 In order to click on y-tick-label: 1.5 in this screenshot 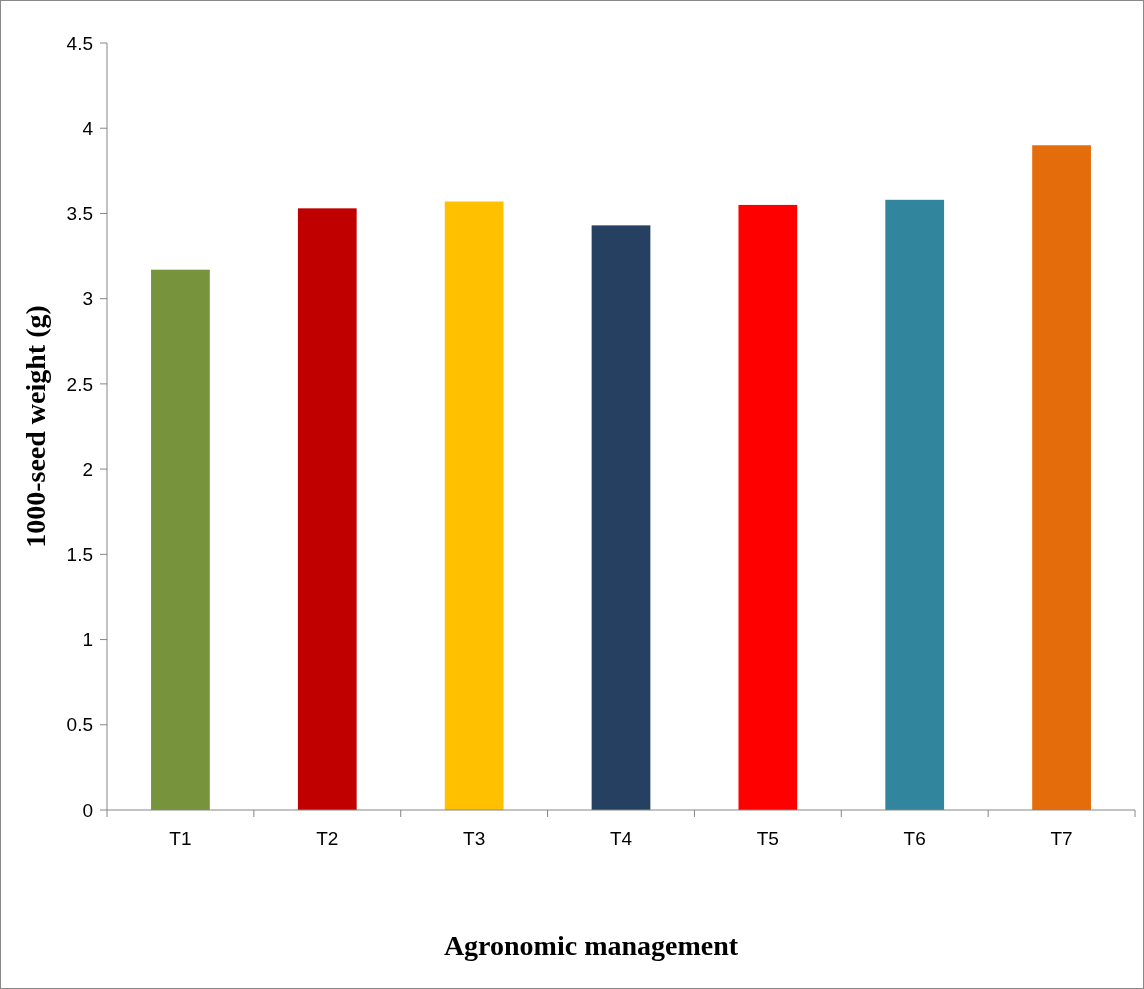, I will do `click(79, 554)`.